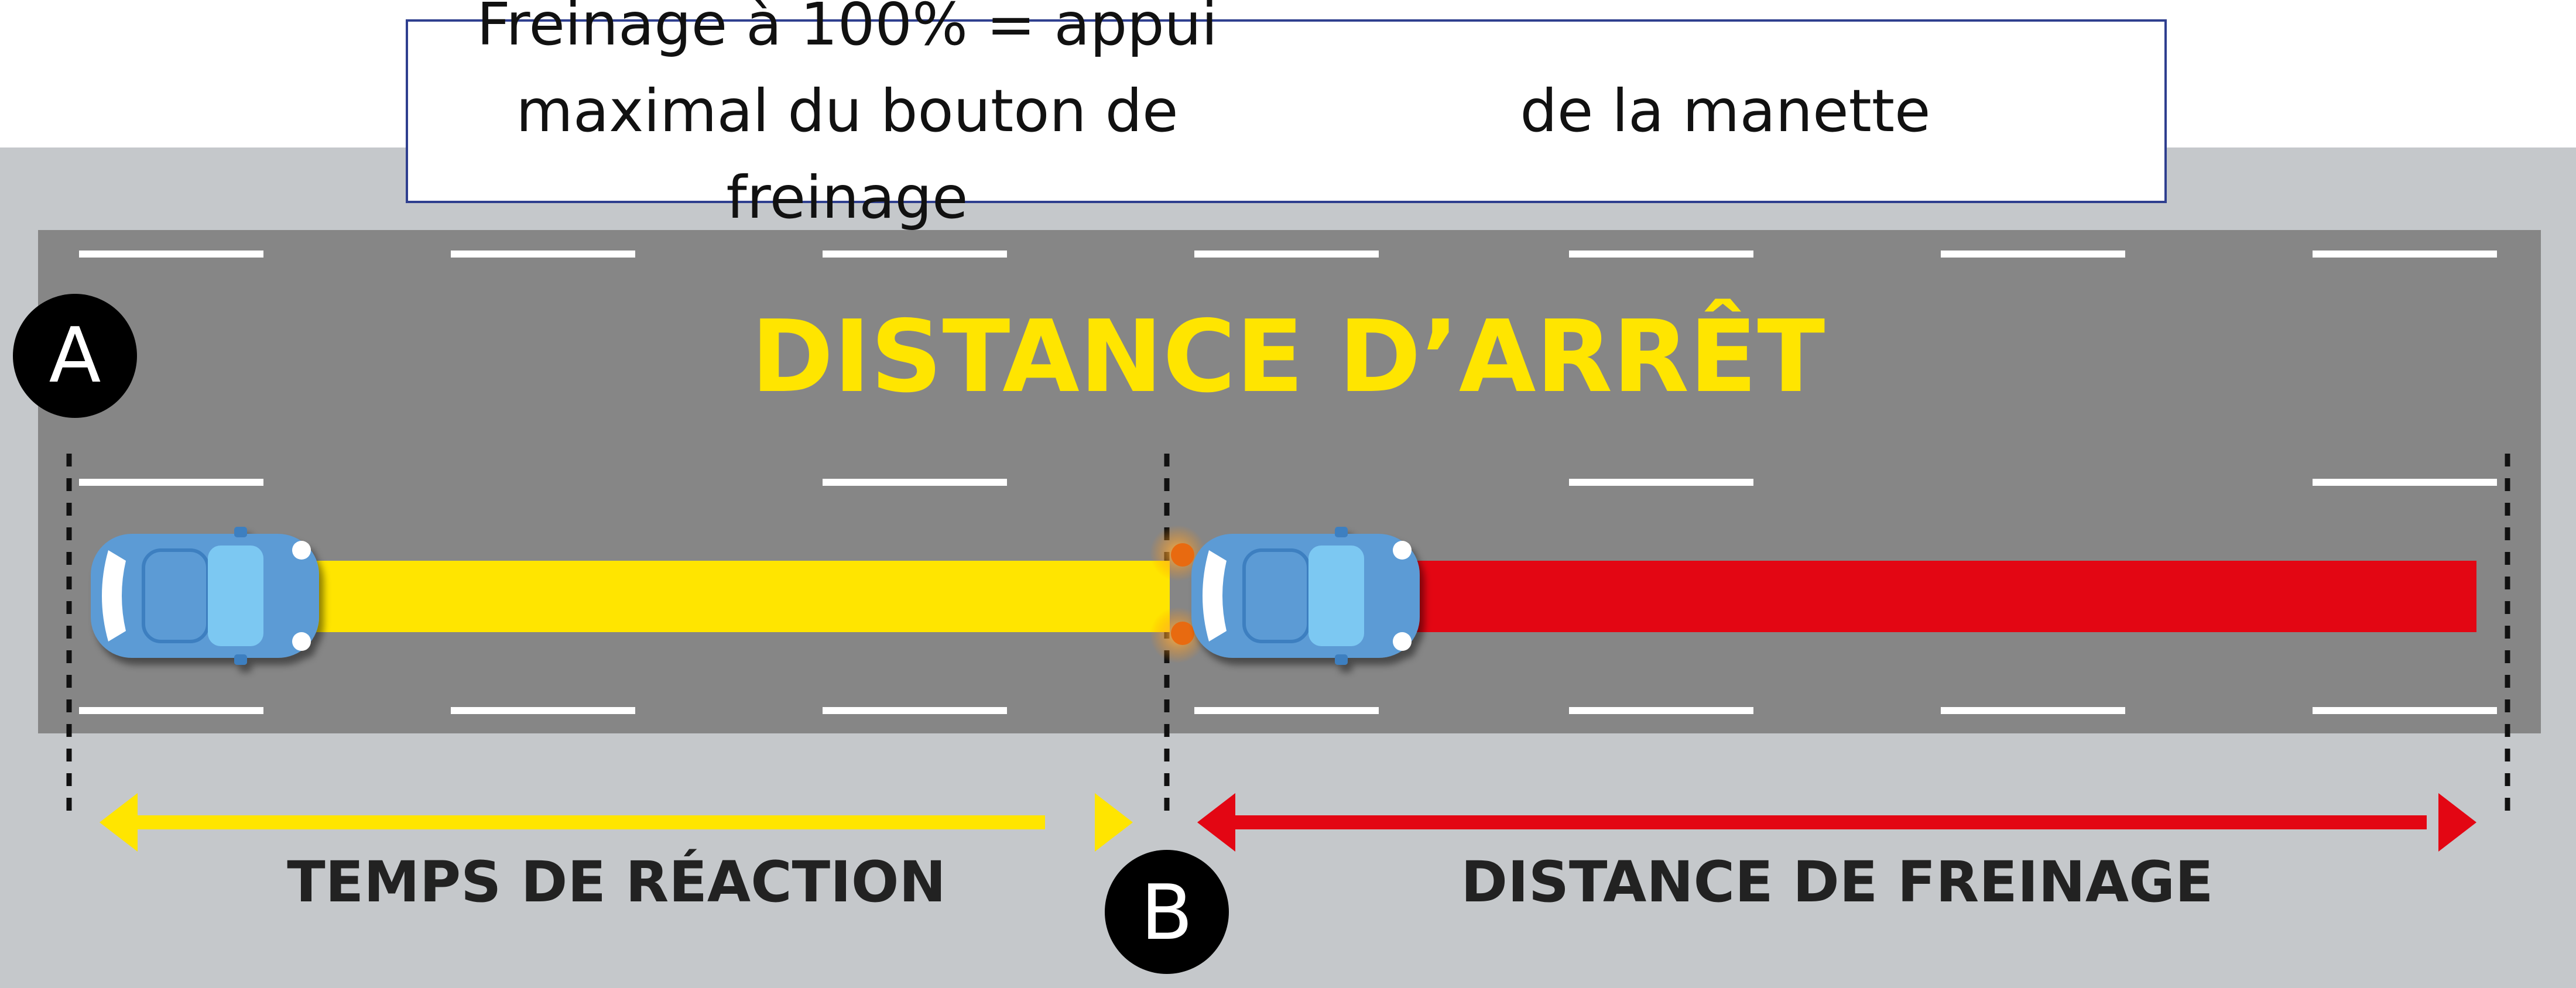 The height and width of the screenshot is (988, 2576). I want to click on braking-bar, so click(1939, 596).